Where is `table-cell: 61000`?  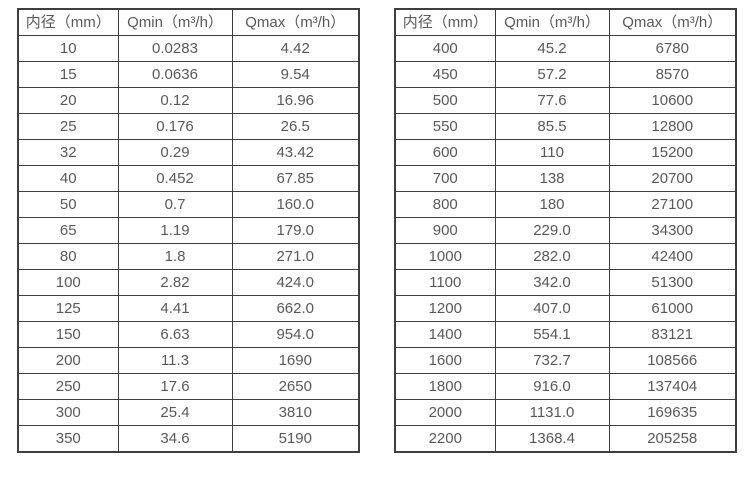
table-cell: 61000 is located at coordinates (672, 308).